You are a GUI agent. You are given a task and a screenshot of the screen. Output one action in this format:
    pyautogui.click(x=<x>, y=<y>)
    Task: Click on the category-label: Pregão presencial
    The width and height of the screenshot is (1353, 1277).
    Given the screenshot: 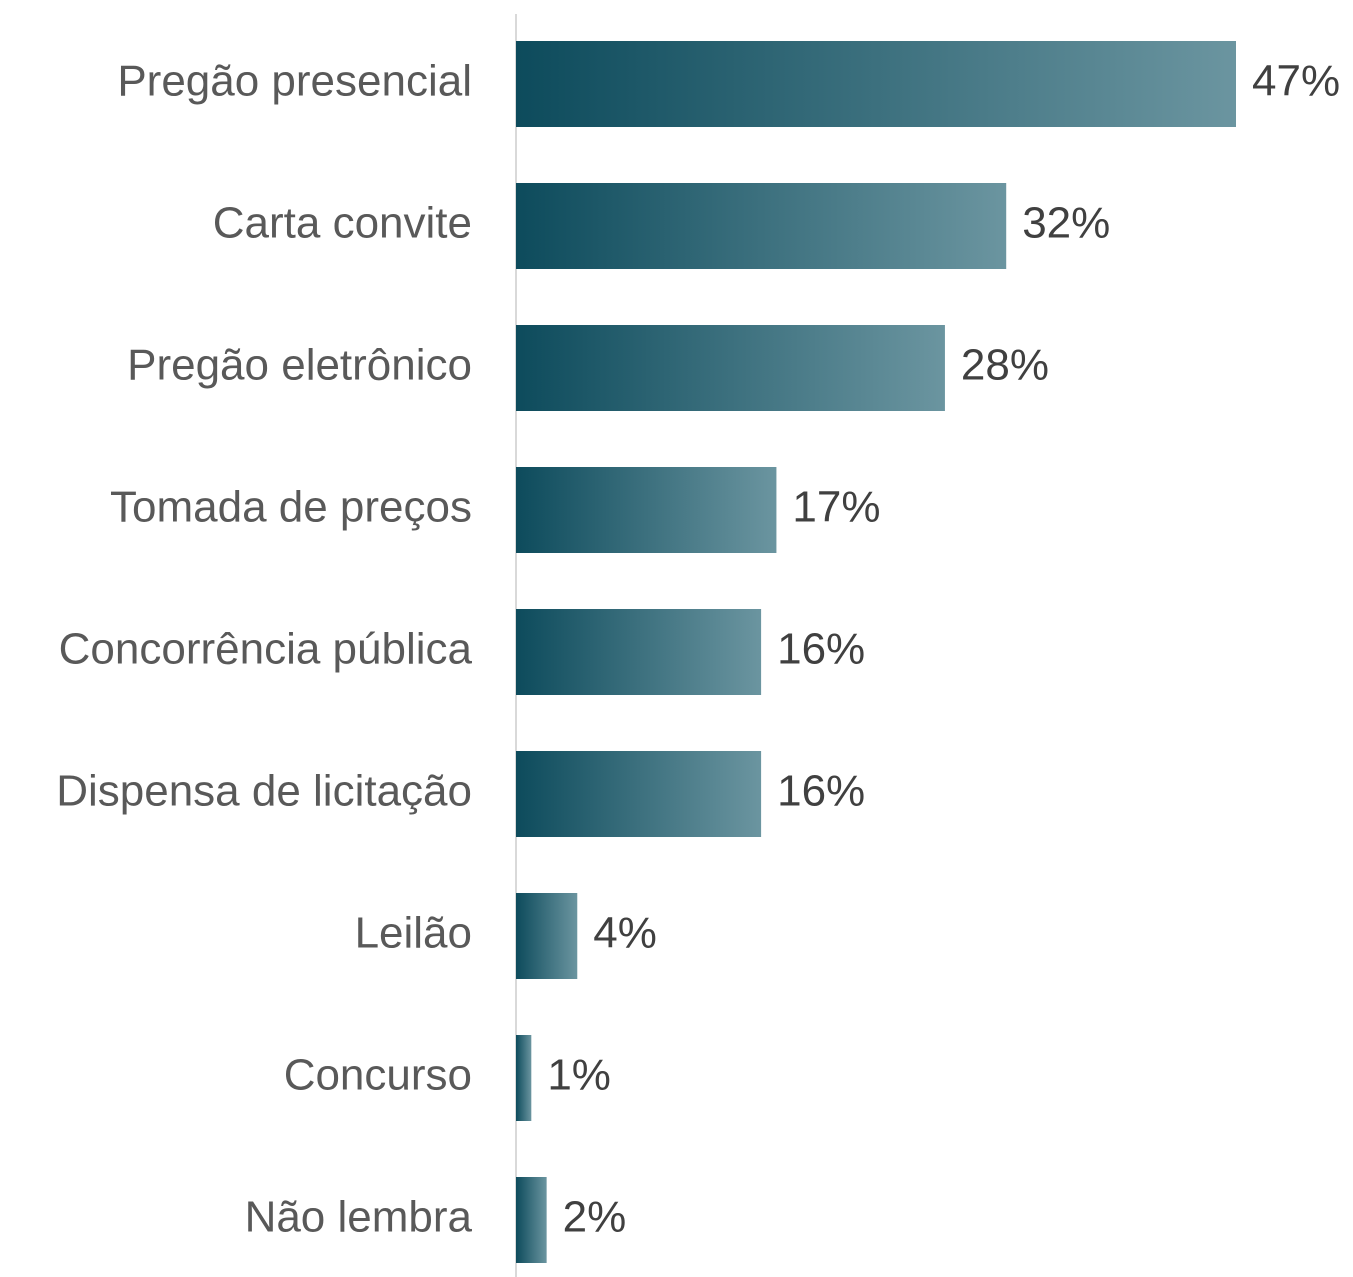 What is the action you would take?
    pyautogui.click(x=294, y=81)
    